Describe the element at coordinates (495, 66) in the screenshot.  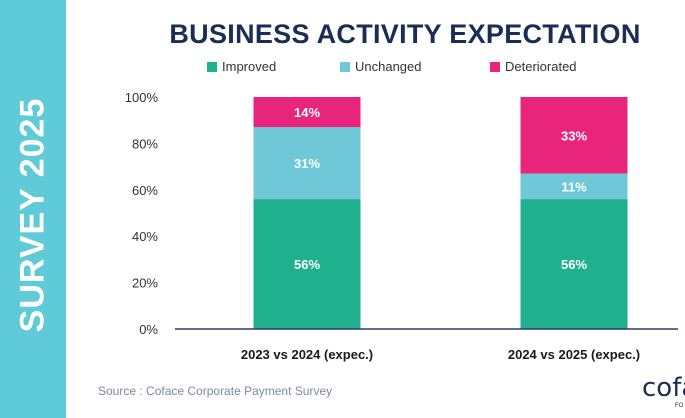
I see `legend-swatch-deteriorated` at that location.